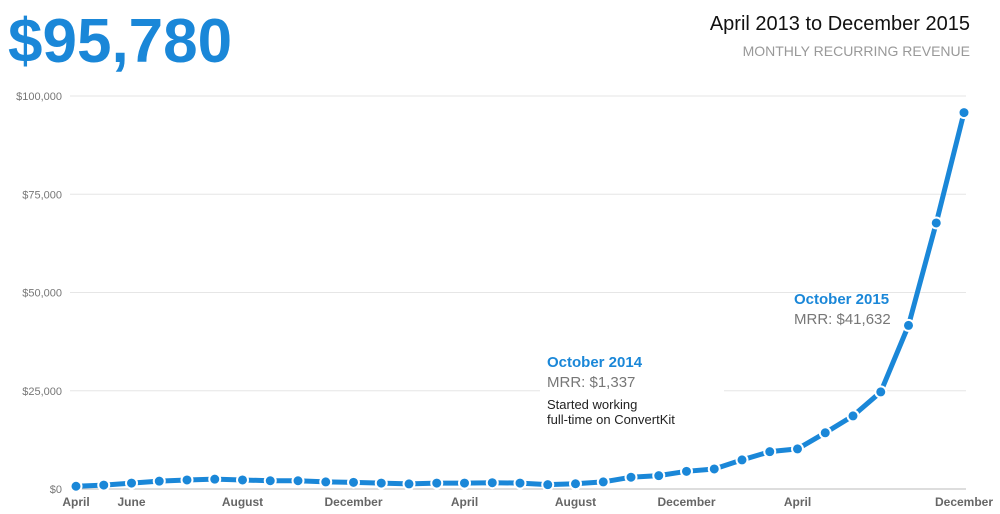  Describe the element at coordinates (39, 97) in the screenshot. I see `y-tick-label: $100,000` at that location.